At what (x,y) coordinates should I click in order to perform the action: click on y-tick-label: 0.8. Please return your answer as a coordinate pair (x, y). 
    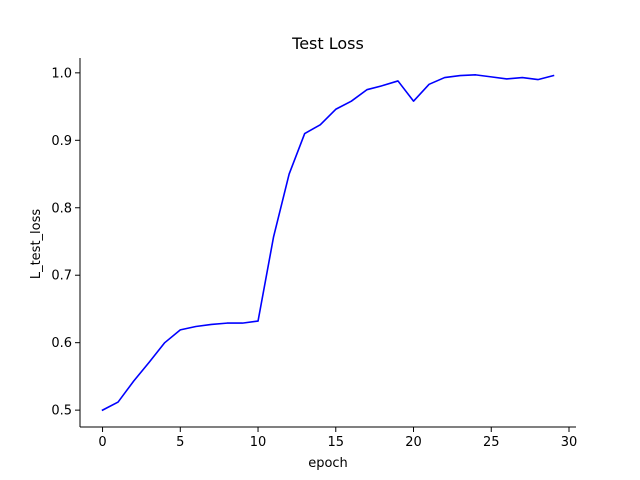
    Looking at the image, I should click on (61, 208).